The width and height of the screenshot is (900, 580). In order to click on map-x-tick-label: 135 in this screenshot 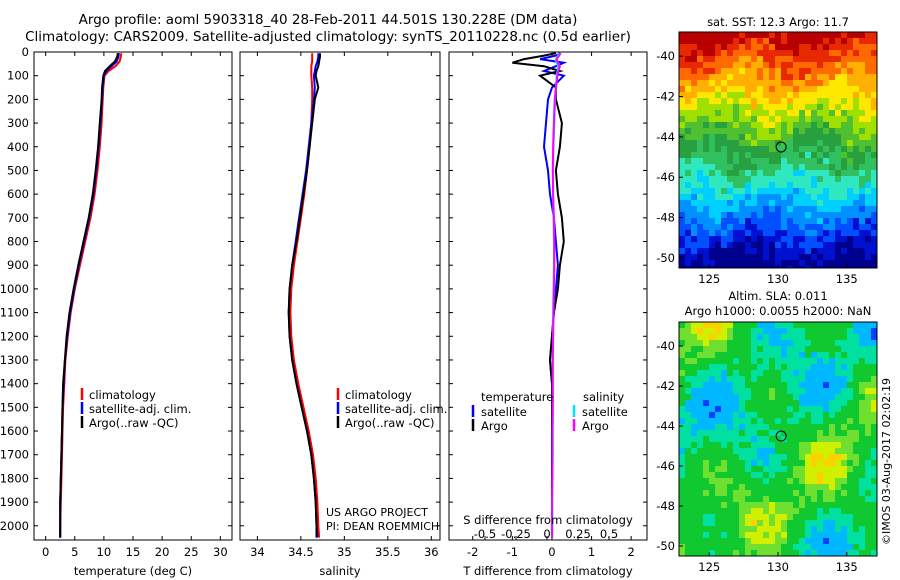, I will do `click(847, 567)`.